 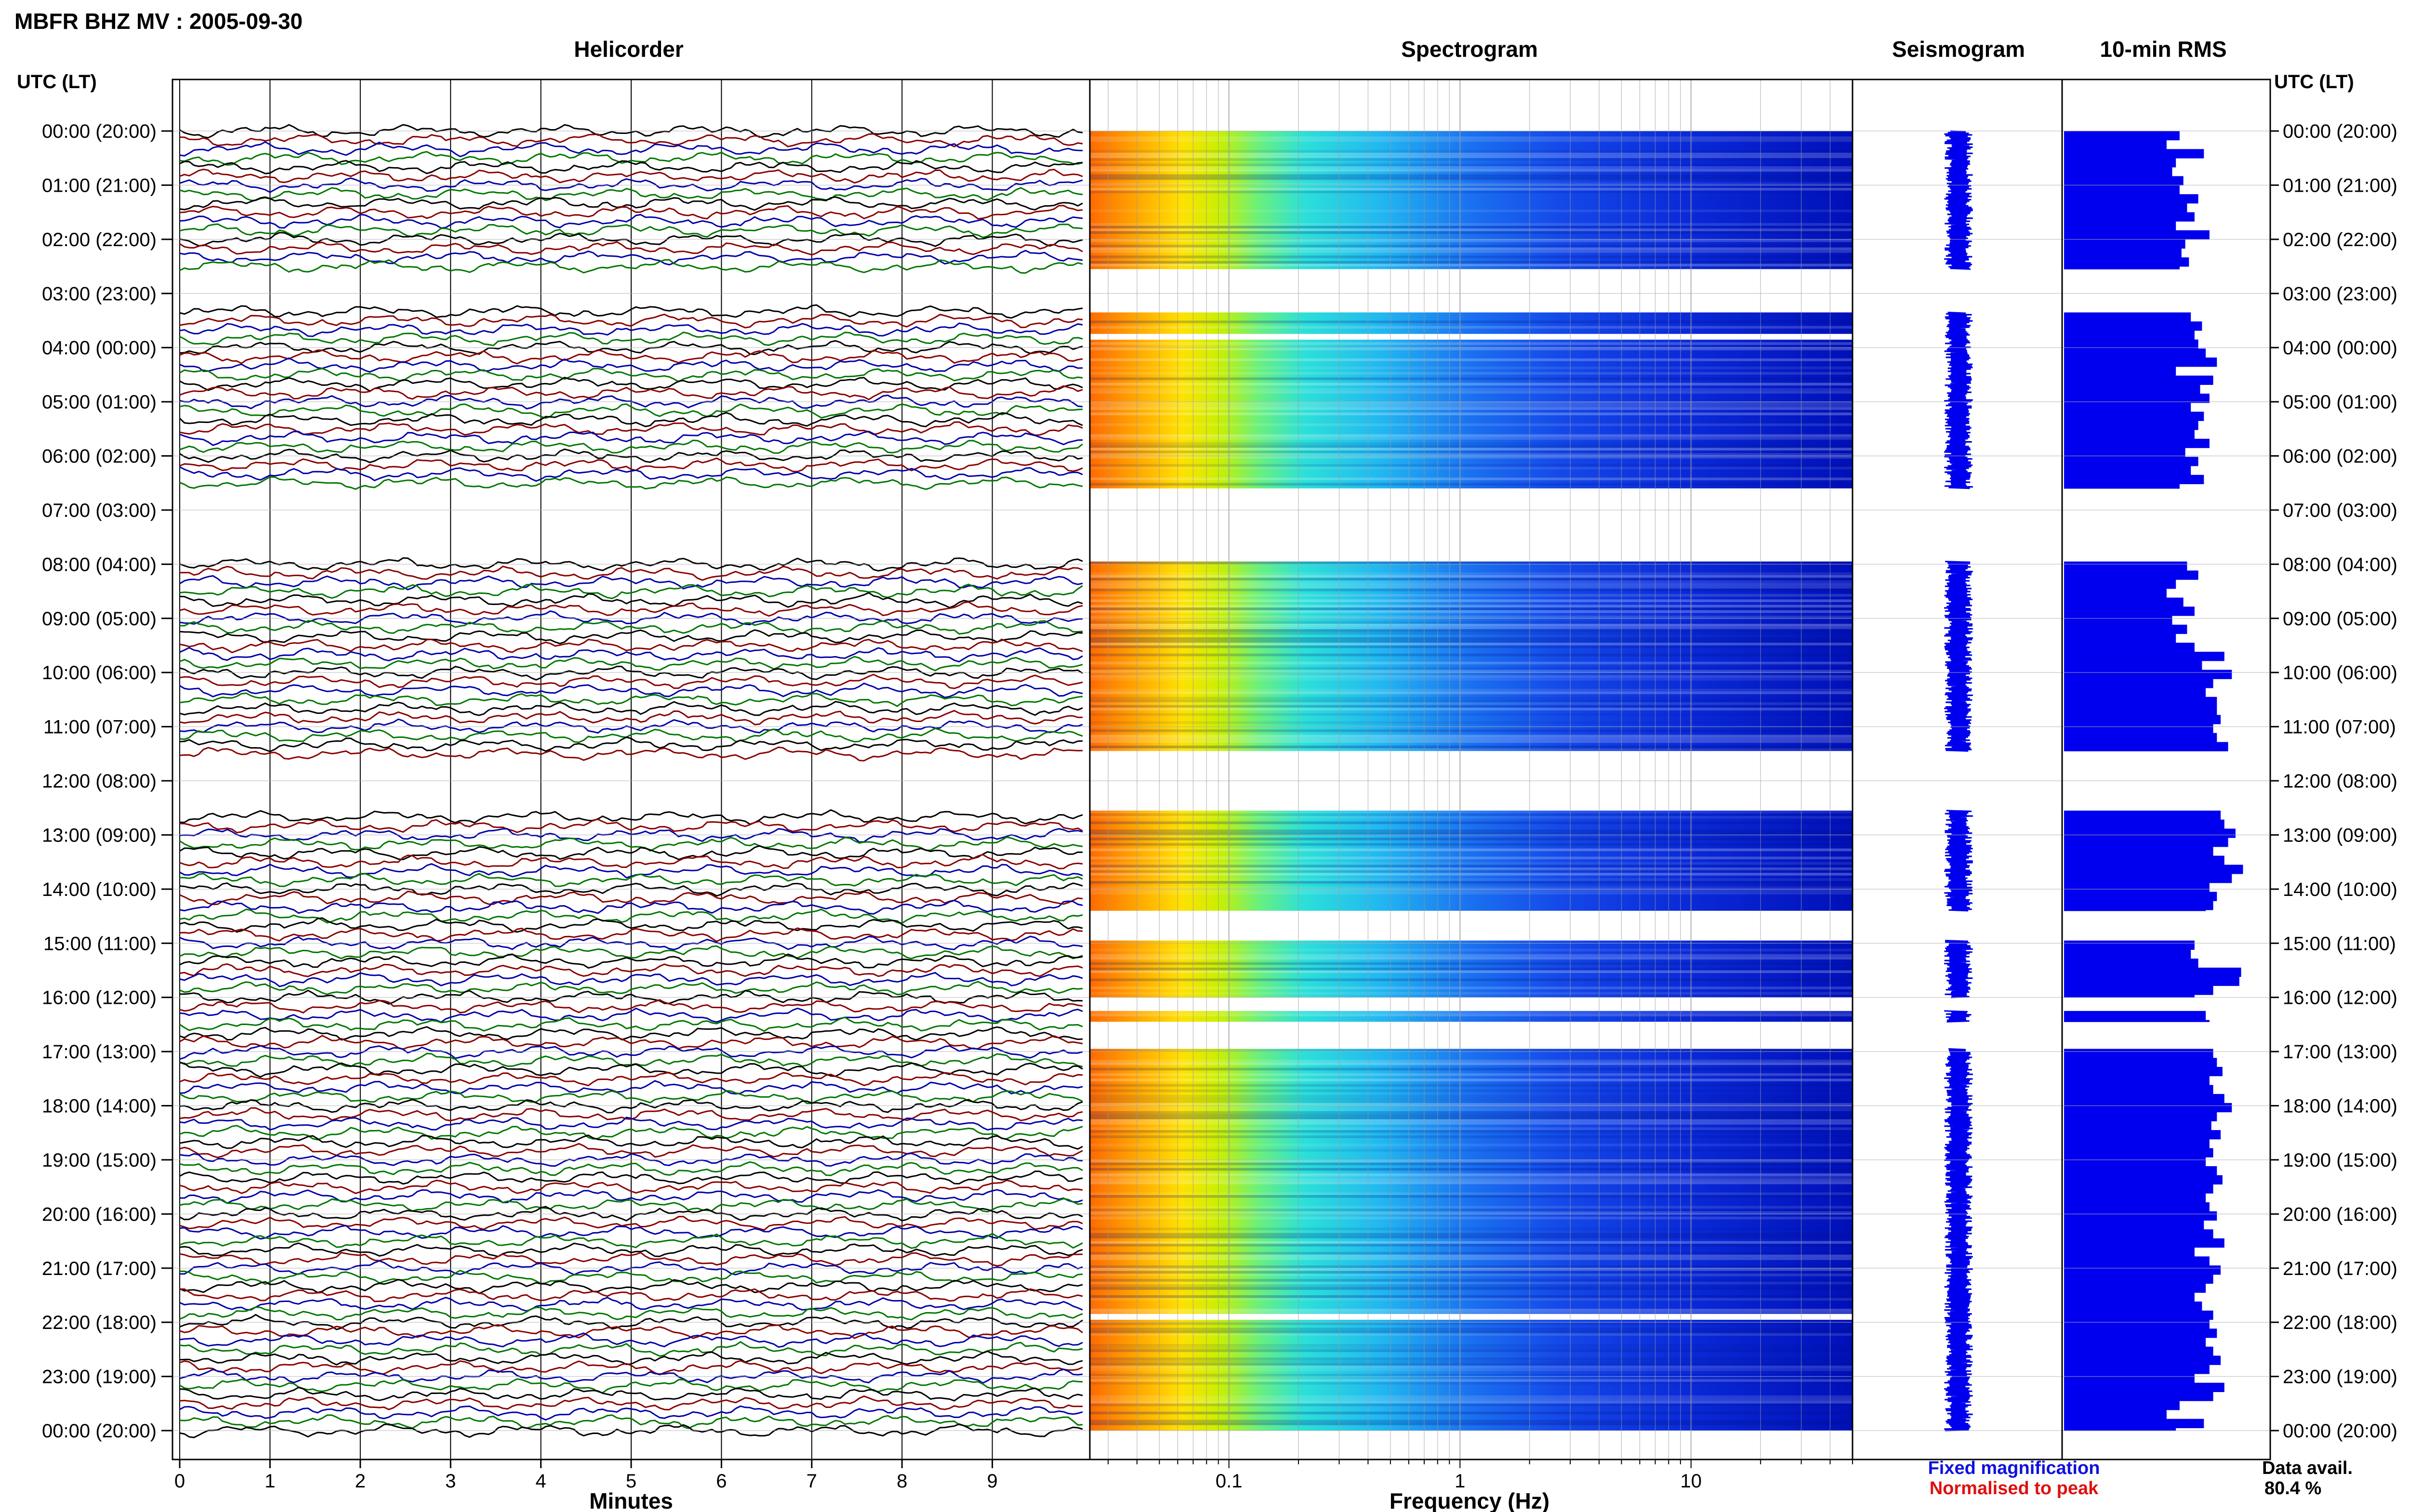 What do you see at coordinates (541, 1481) in the screenshot?
I see `minute-tick-label: 4` at bounding box center [541, 1481].